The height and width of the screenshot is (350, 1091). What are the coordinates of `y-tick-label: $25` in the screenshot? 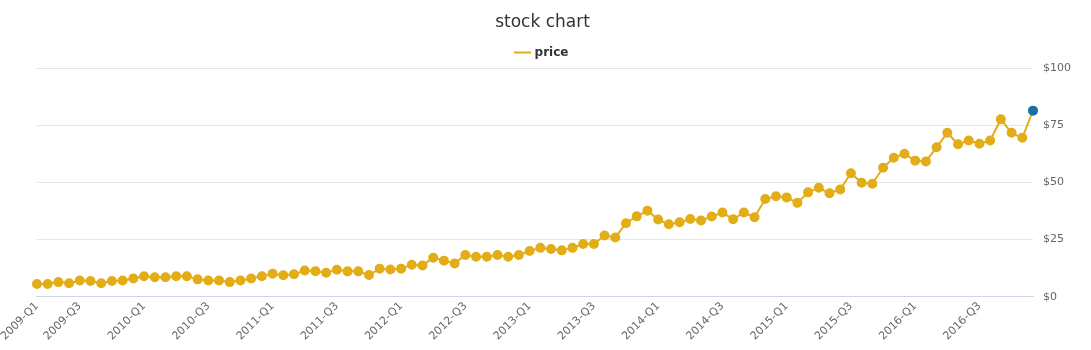 It's located at (1054, 239).